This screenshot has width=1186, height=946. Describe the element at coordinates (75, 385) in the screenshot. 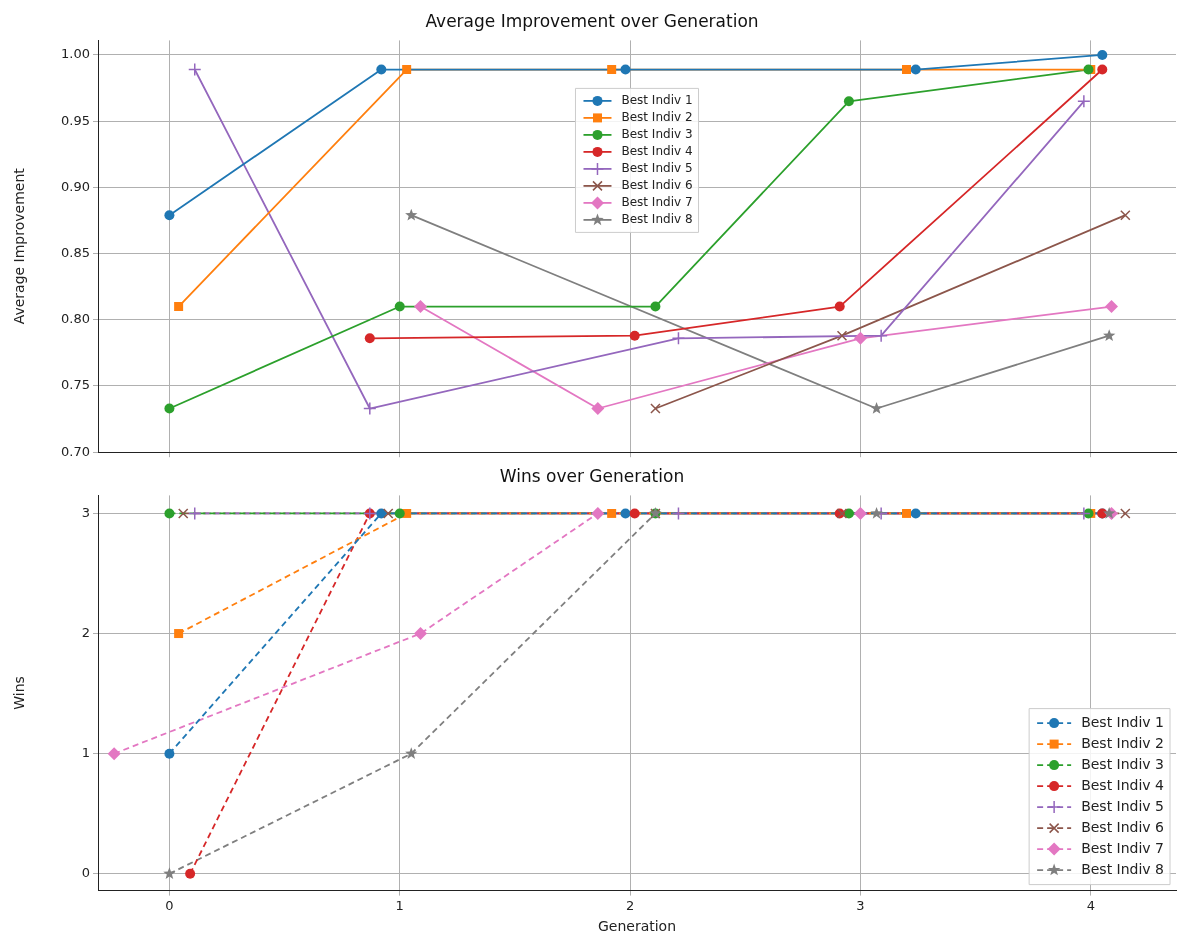

I see `y-tick-label: 0.75` at that location.